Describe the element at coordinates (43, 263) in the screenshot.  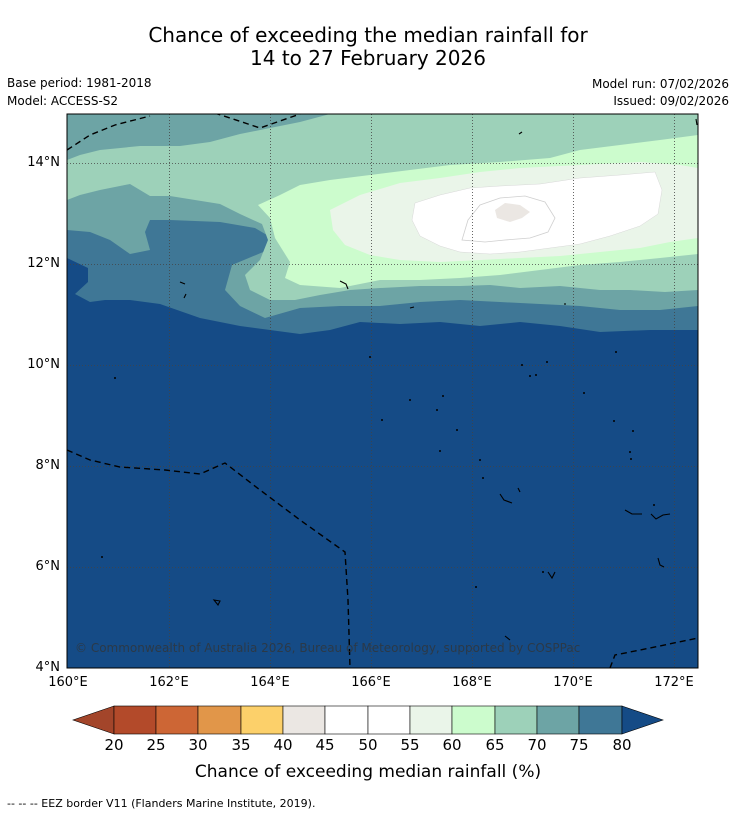
I see `lat-label-12n: 12°N` at that location.